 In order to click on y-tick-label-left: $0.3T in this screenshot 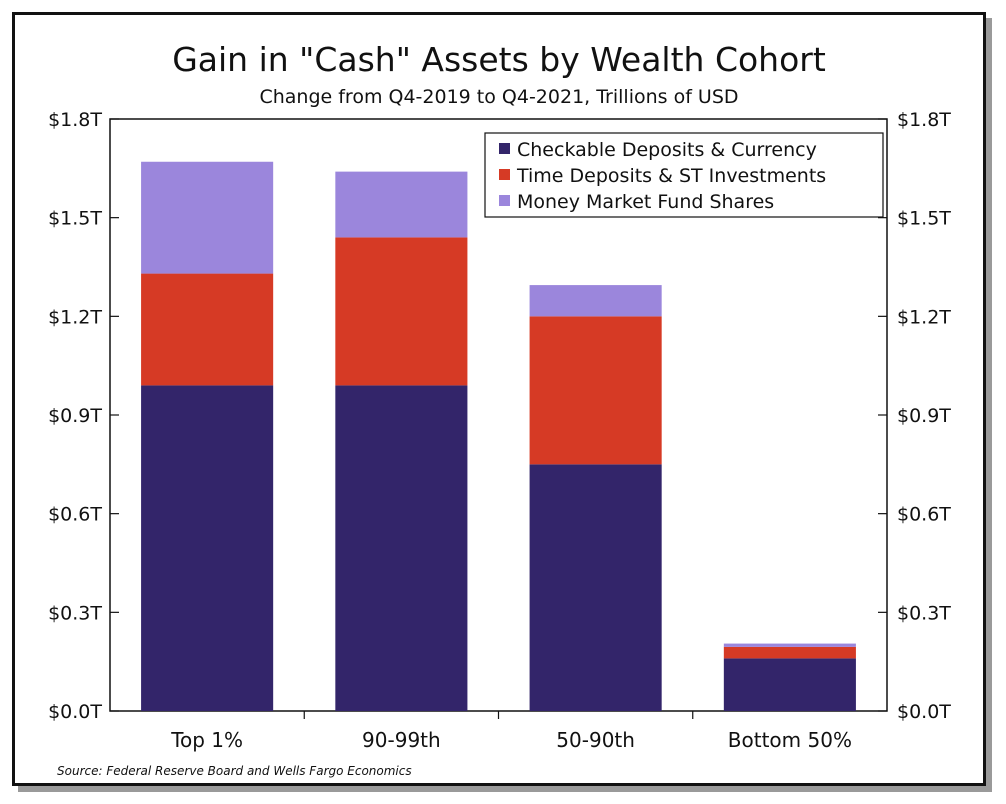, I will do `click(75, 613)`.